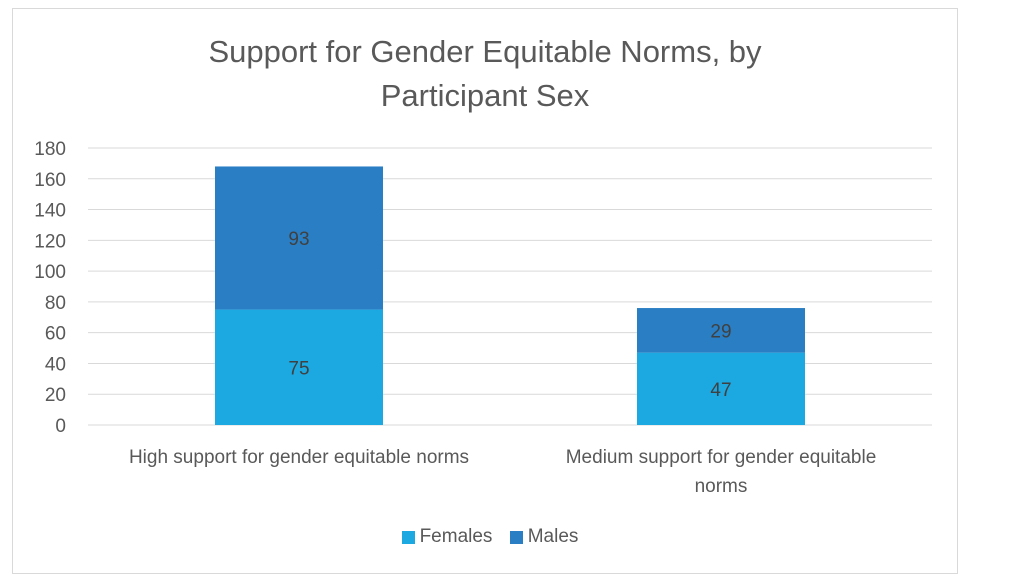 The image size is (1024, 576). I want to click on legend-item-females: Females, so click(447, 537).